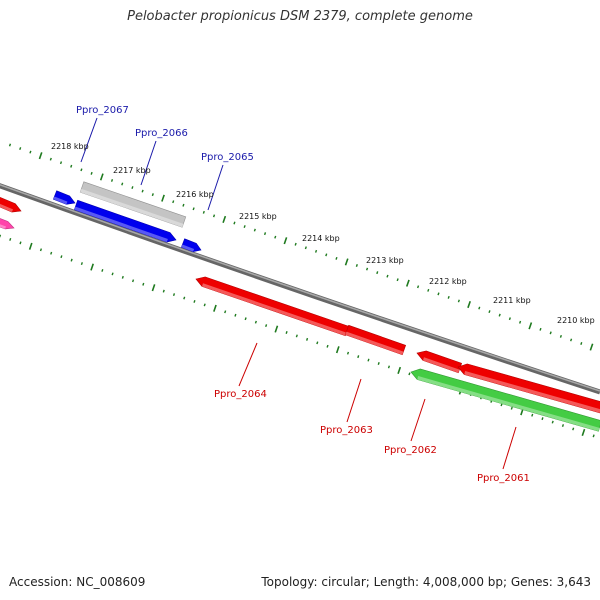 Image resolution: width=600 pixels, height=600 pixels. Describe the element at coordinates (227, 157) in the screenshot. I see `gene-label-ppro_2065: Ppro_2065` at that location.